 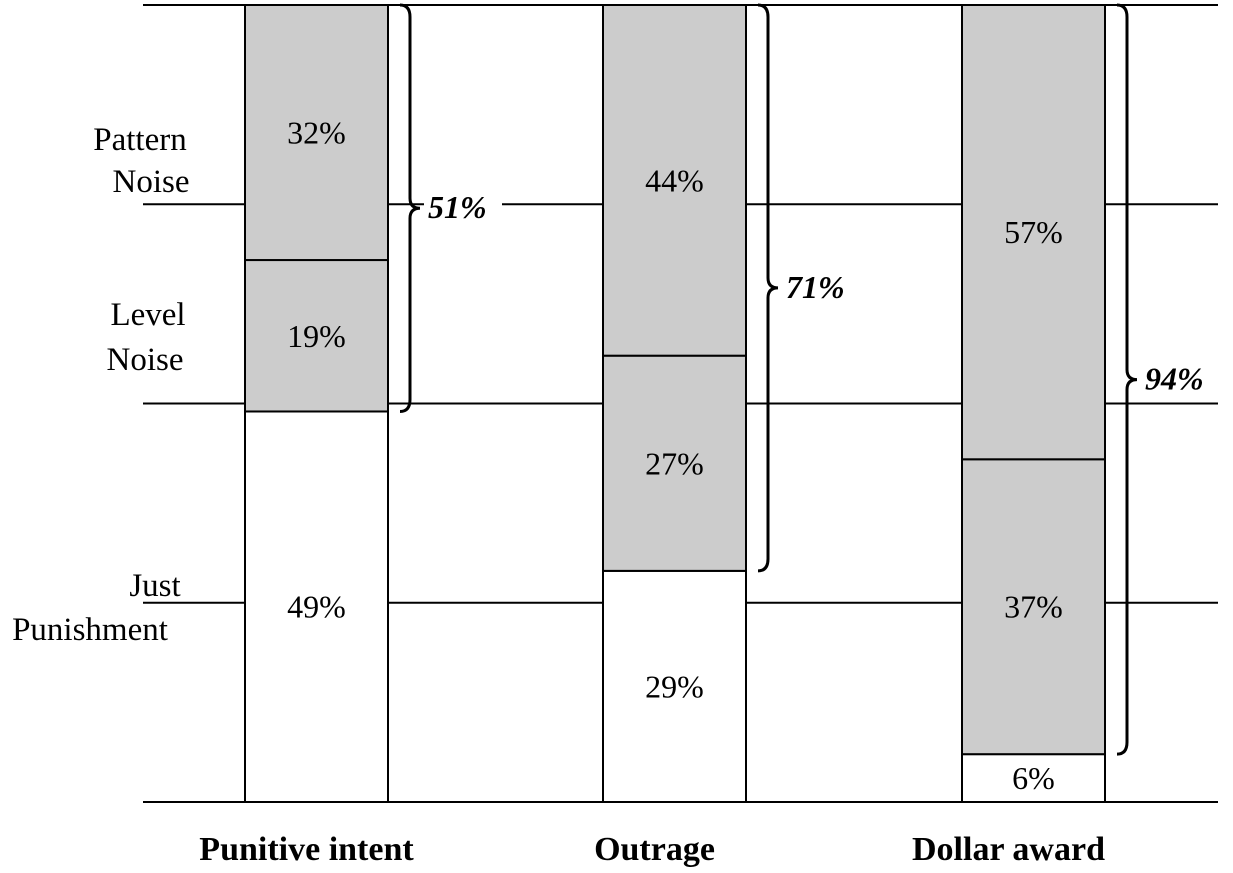 What do you see at coordinates (154, 586) in the screenshot?
I see `row-label: Just` at bounding box center [154, 586].